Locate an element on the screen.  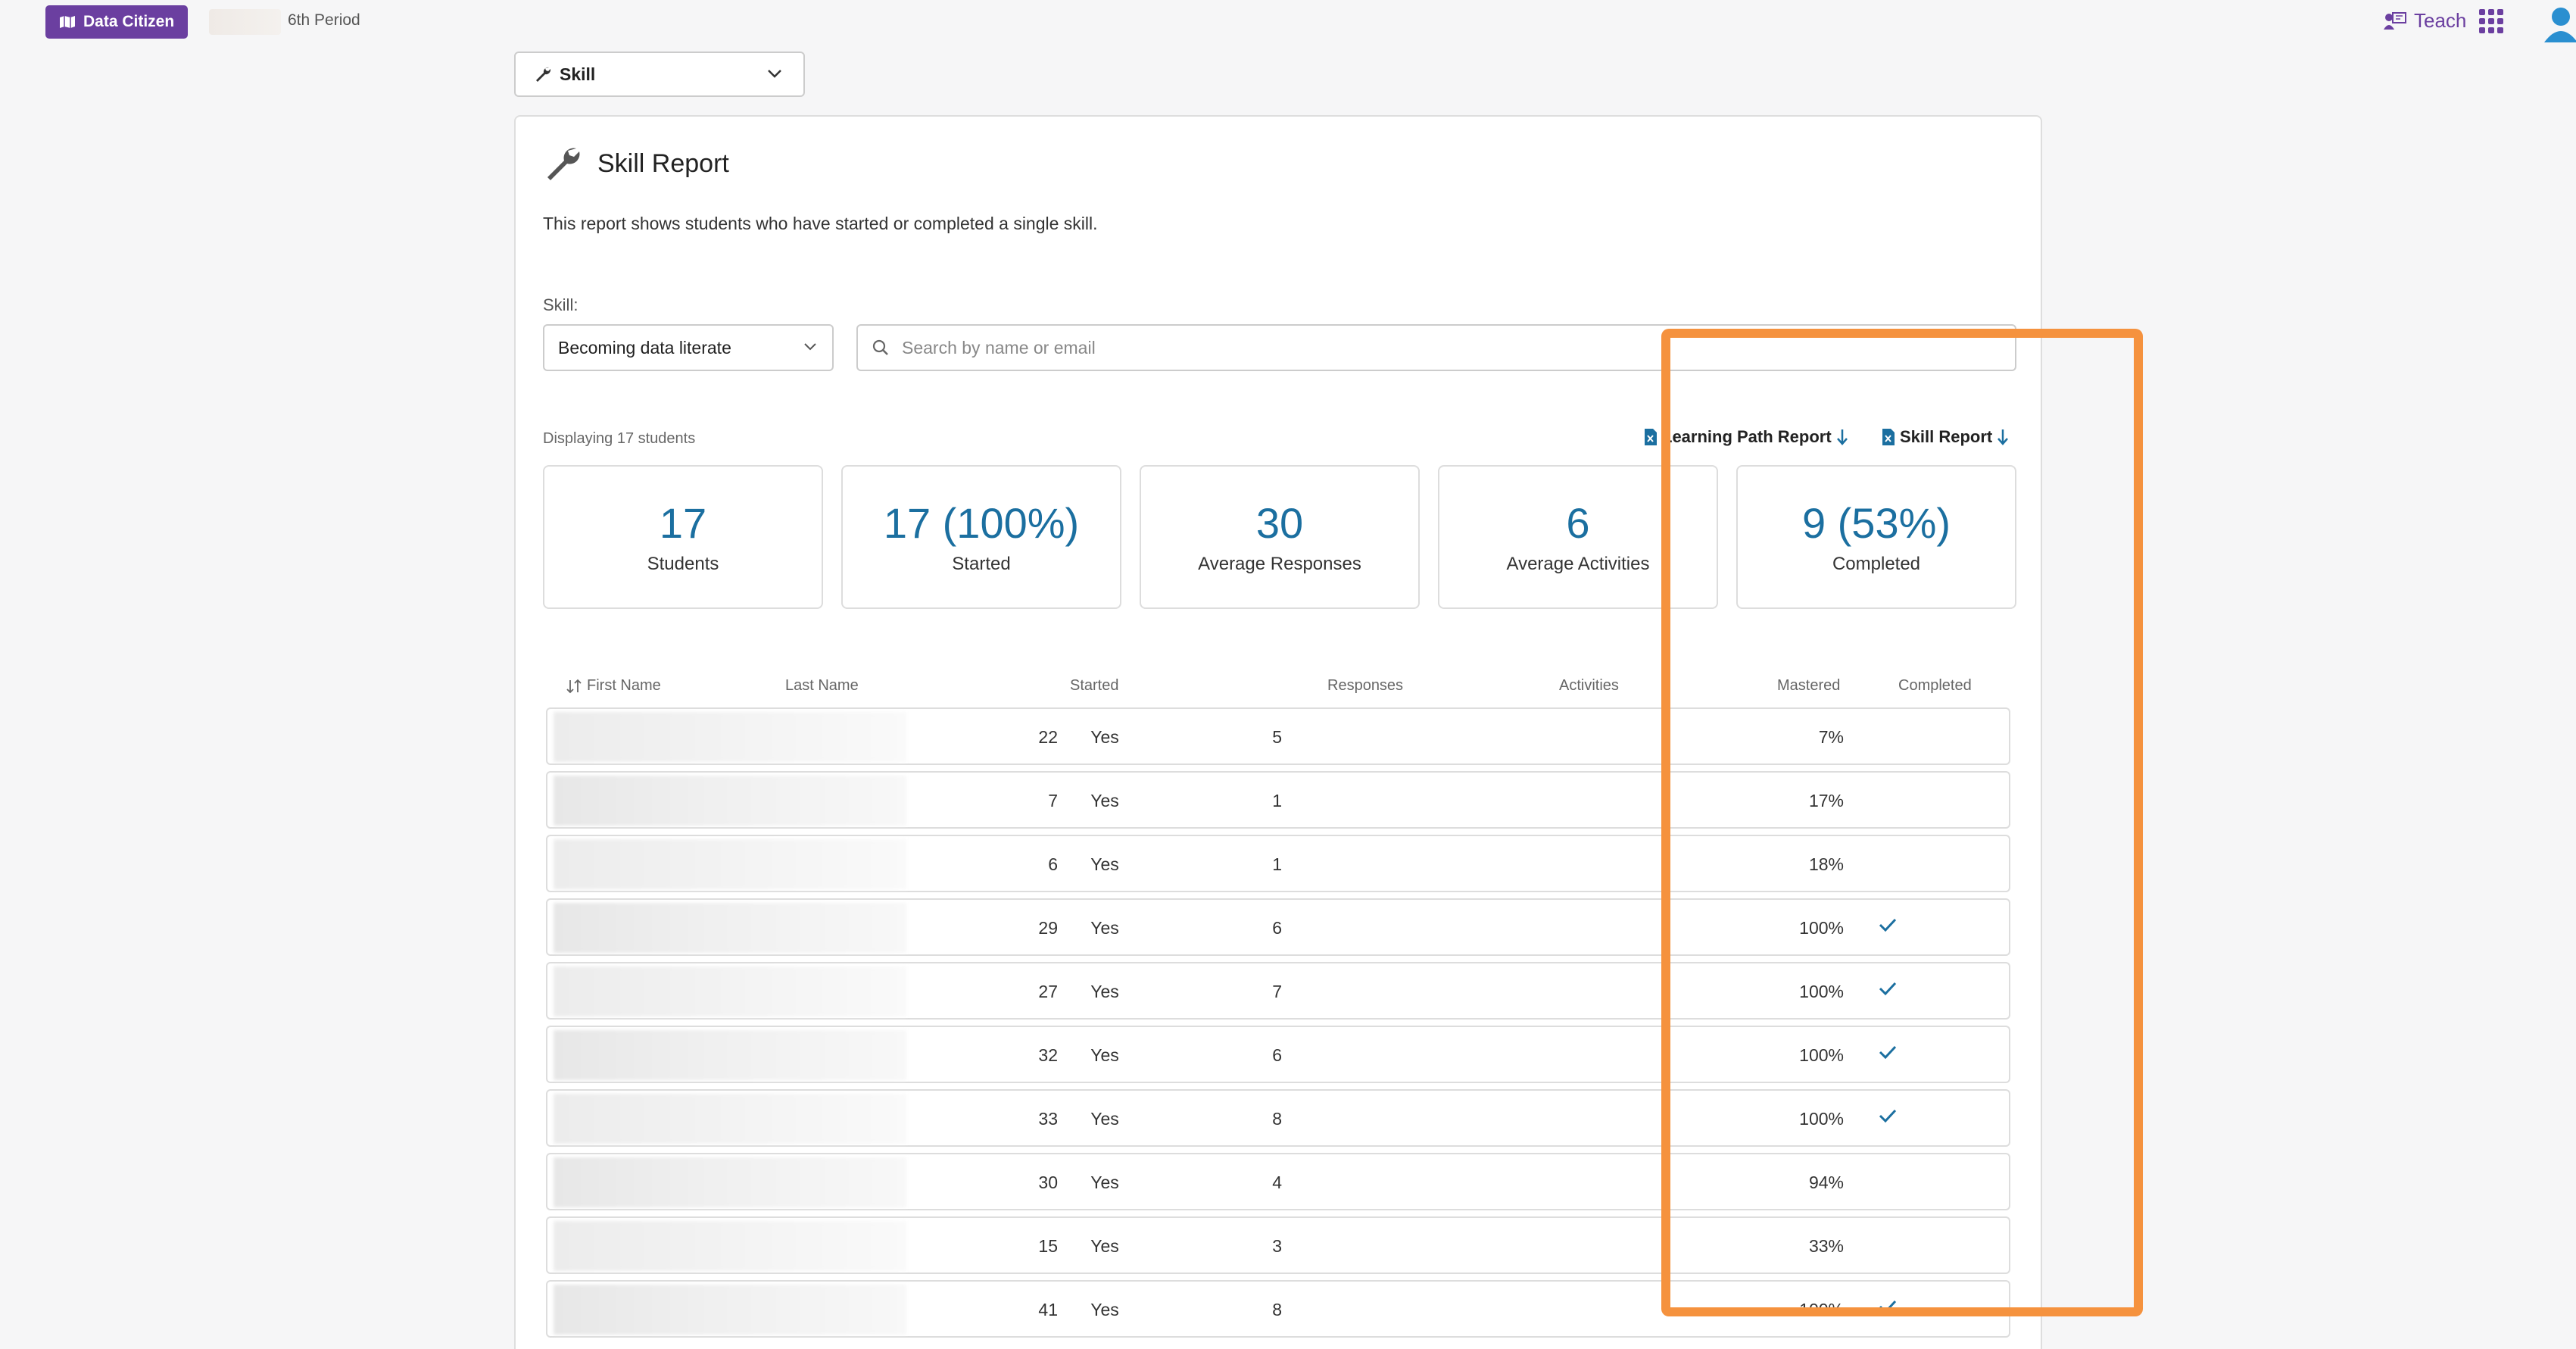
table-row: Yes 7 1 17% is located at coordinates (1278, 800).